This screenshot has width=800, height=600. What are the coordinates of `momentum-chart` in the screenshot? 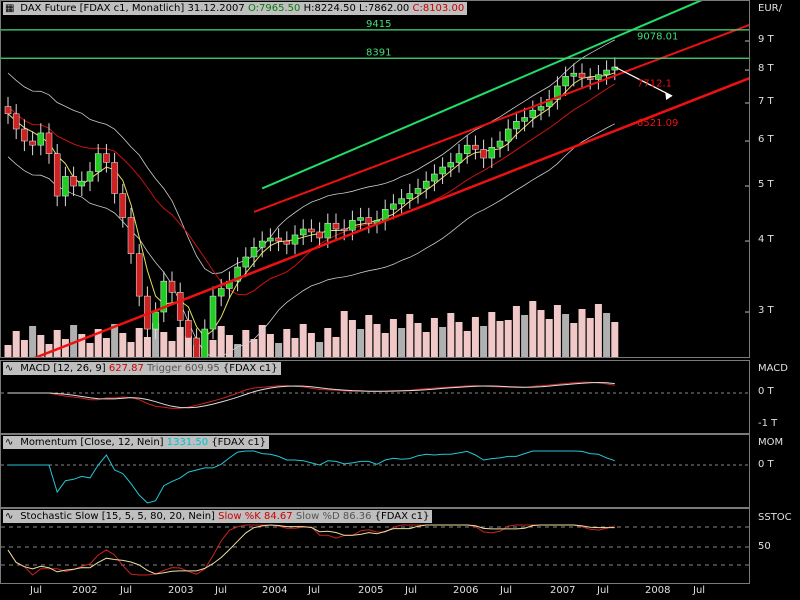 It's located at (375, 471).